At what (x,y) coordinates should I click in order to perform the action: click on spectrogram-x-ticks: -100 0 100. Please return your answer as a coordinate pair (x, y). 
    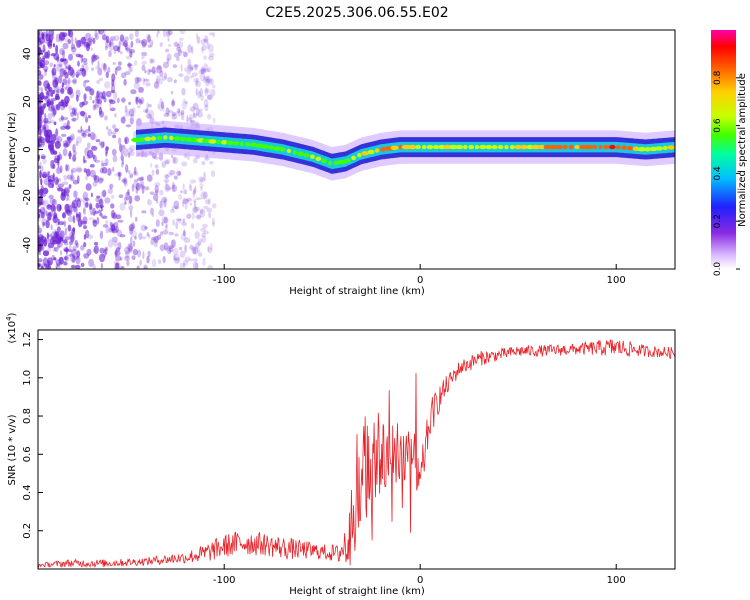
    Looking at the image, I should click on (419, 275).